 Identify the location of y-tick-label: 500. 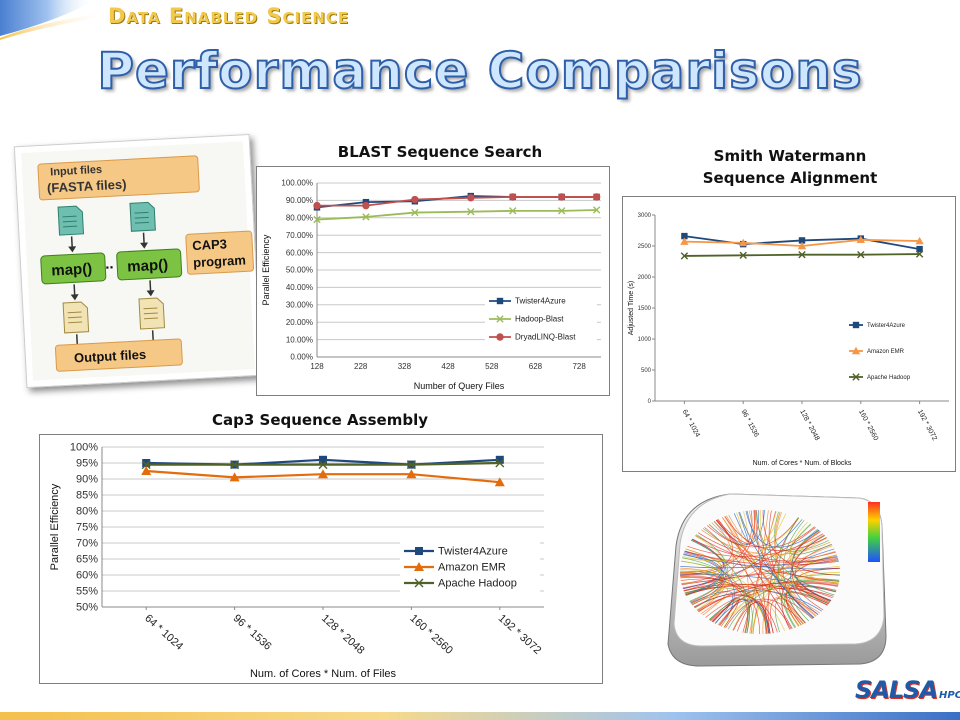
(646, 371).